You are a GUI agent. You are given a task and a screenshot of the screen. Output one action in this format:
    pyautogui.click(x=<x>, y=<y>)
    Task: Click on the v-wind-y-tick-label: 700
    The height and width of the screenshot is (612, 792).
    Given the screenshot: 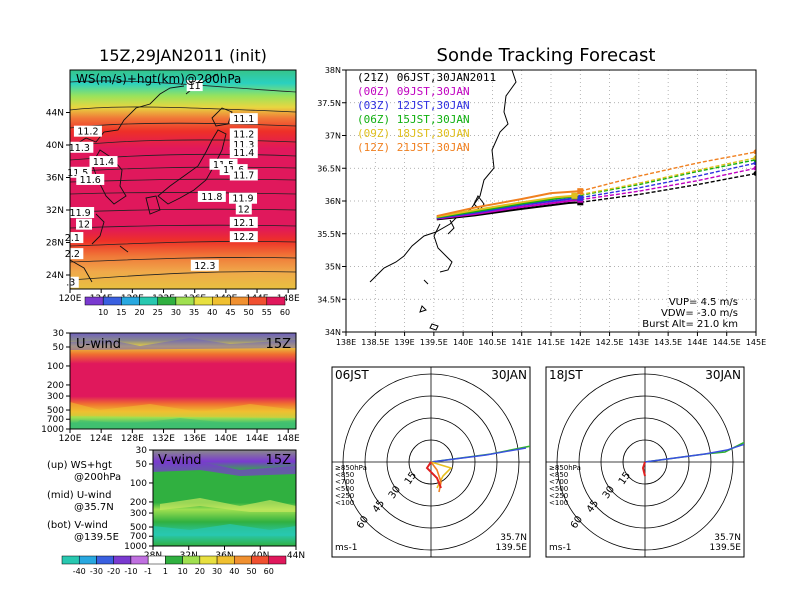 What is the action you would take?
    pyautogui.click(x=138, y=537)
    